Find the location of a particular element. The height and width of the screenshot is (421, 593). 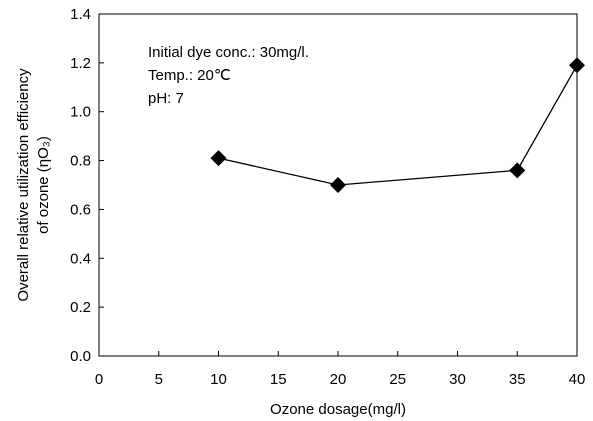

y-tick-label: 0.6 is located at coordinates (80, 209).